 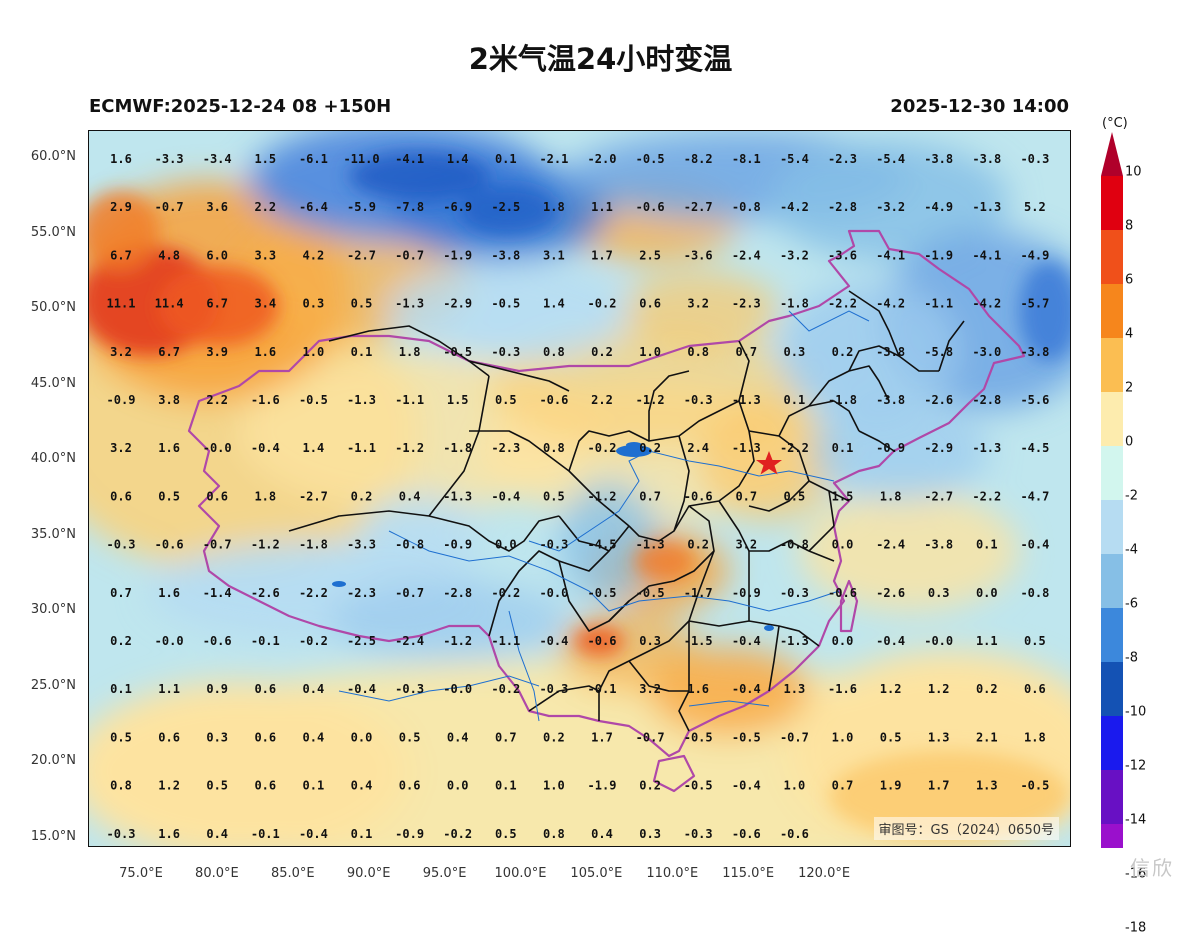 What do you see at coordinates (169, 352) in the screenshot?
I see `grid-value: 6.7` at bounding box center [169, 352].